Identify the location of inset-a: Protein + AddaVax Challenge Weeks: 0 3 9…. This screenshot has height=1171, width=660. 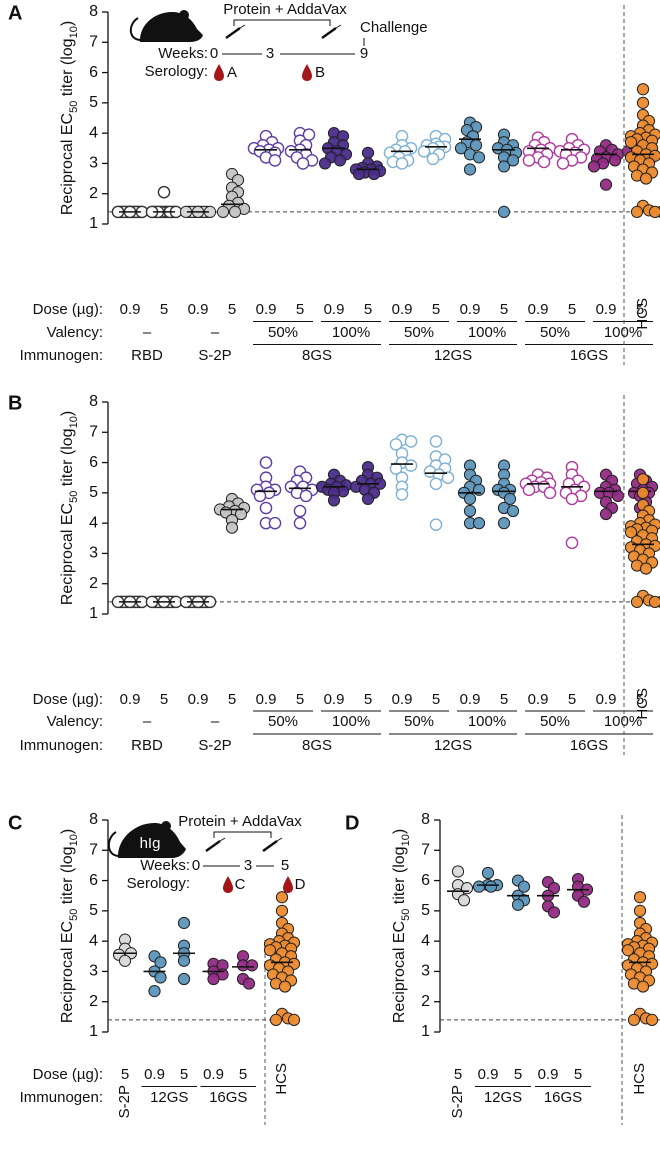
(278, 41).